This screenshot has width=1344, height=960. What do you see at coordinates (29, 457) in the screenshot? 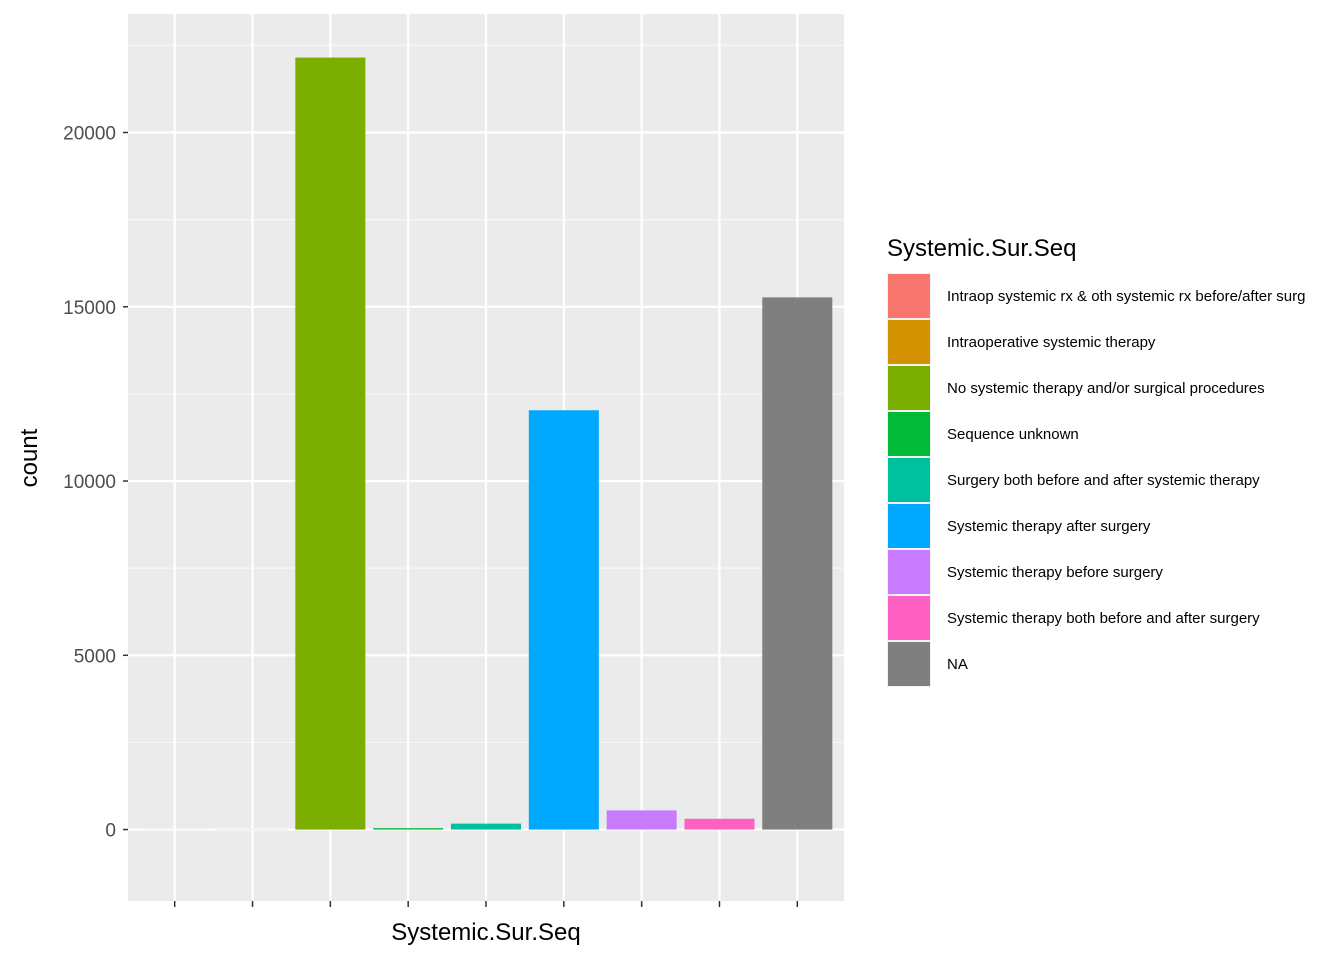
I see `y-axis-title: count` at bounding box center [29, 457].